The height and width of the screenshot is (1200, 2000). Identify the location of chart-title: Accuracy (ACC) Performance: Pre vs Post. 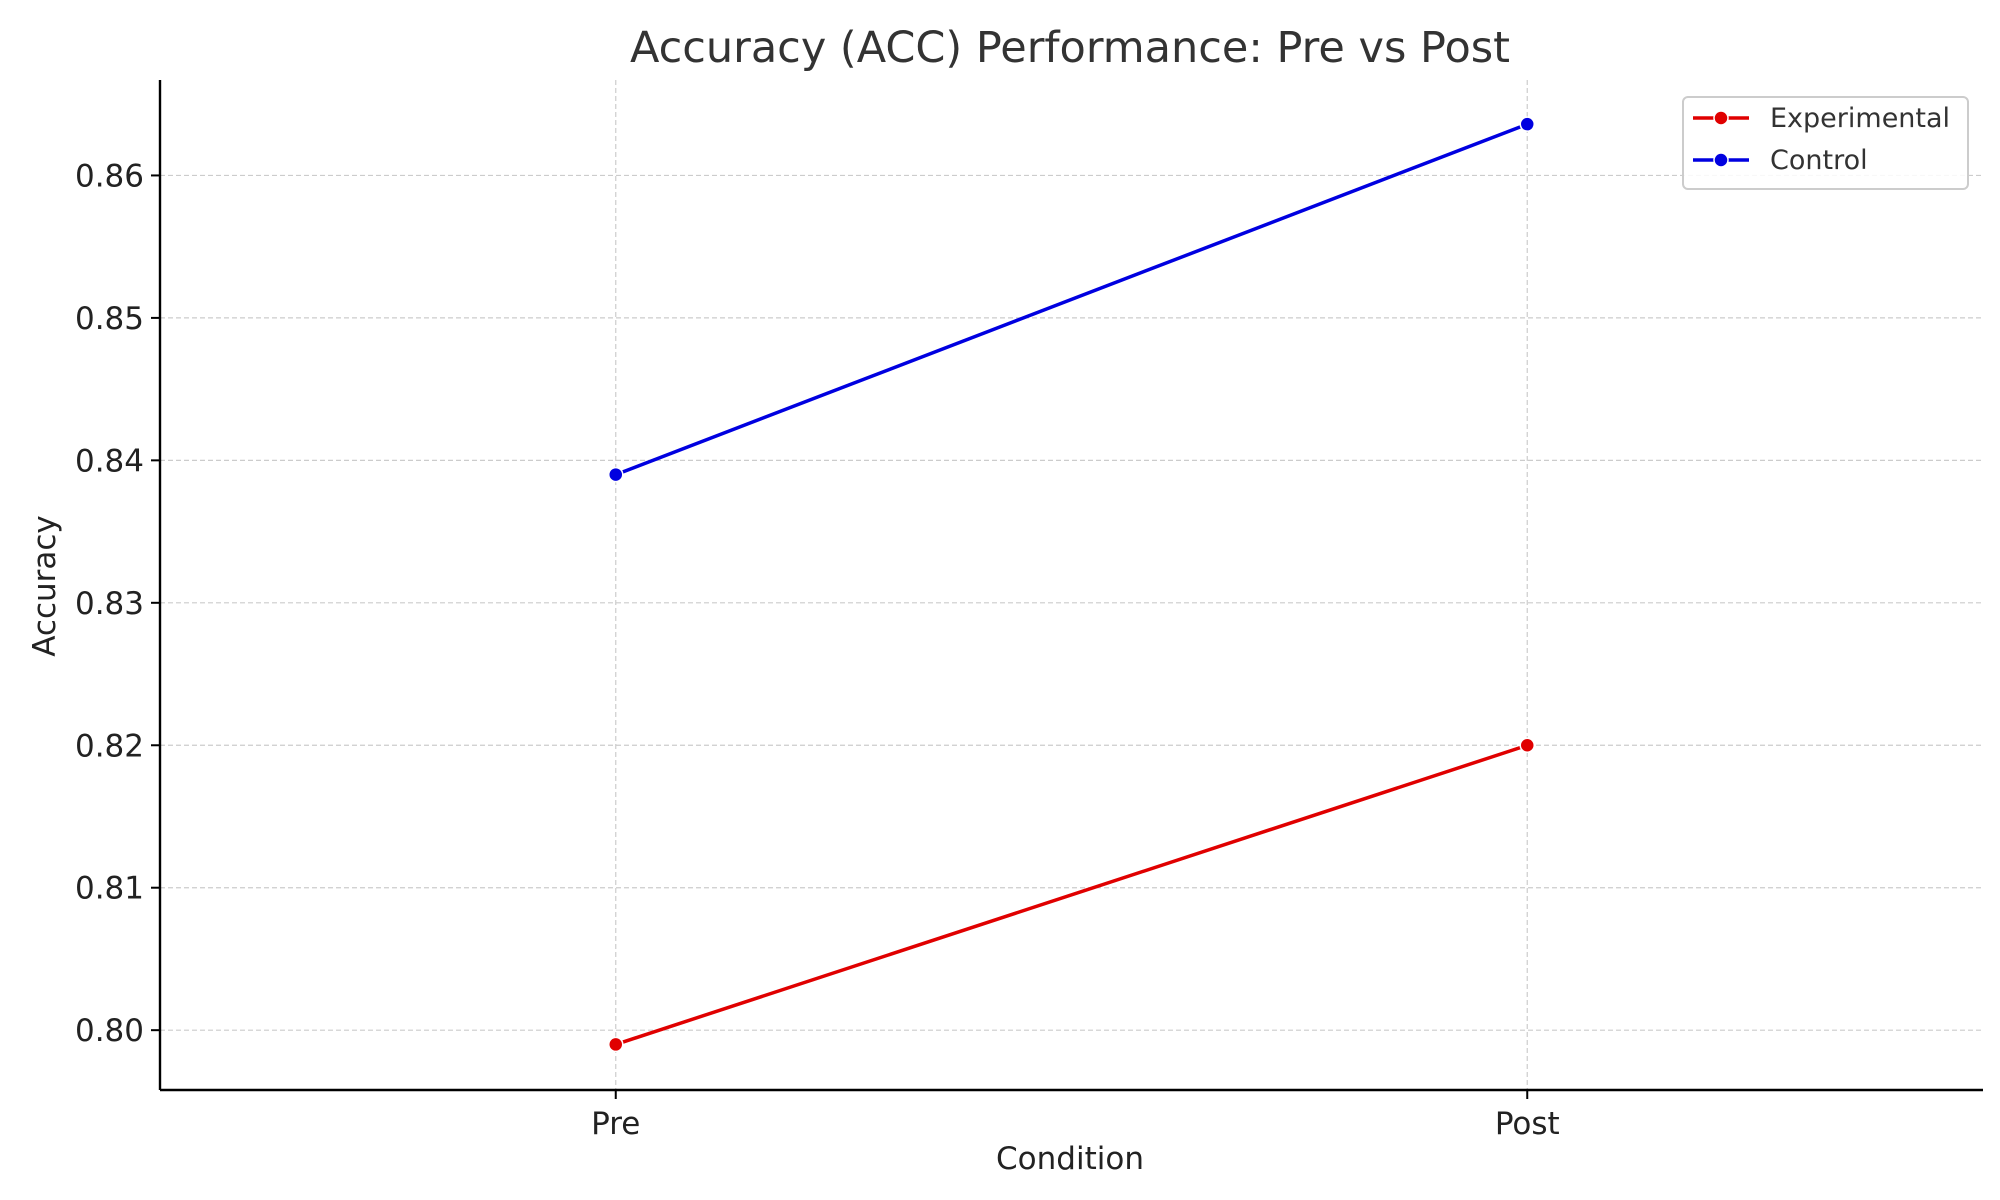
(1070, 48).